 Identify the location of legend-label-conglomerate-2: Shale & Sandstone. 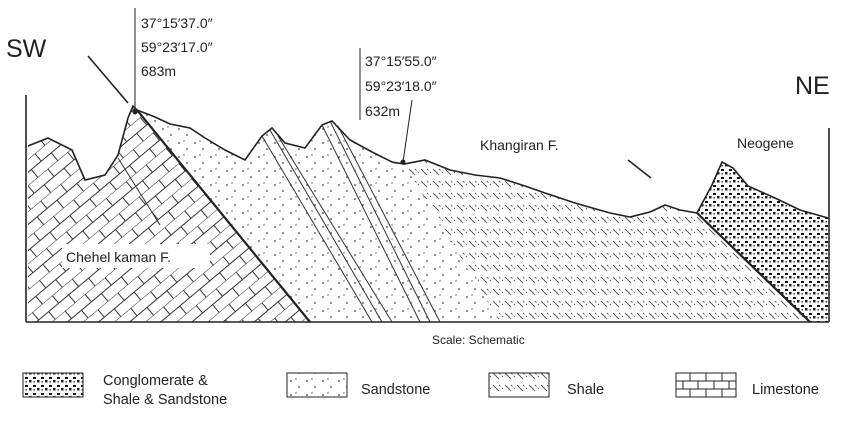
(165, 400).